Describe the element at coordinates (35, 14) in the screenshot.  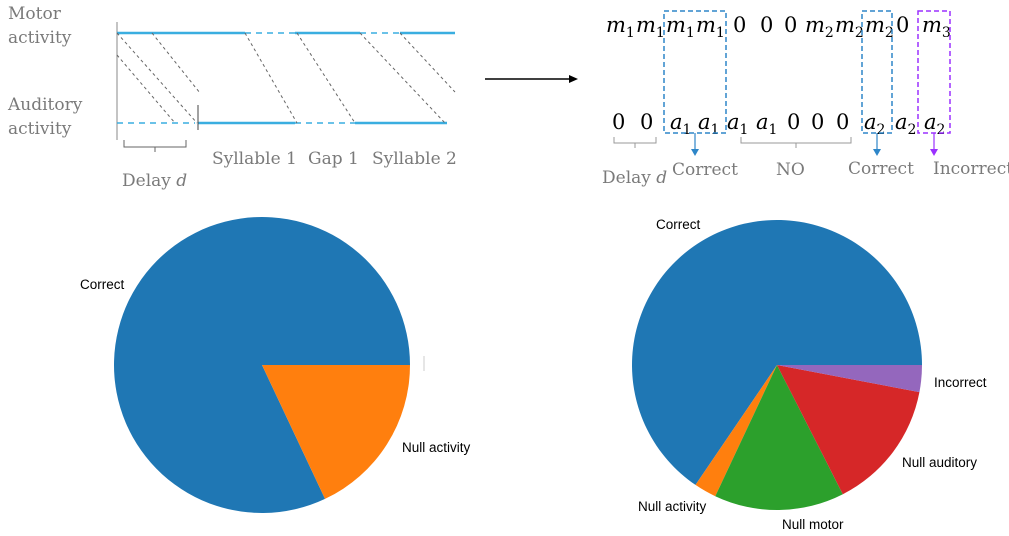
I see `motor-label-line1: Motor` at that location.